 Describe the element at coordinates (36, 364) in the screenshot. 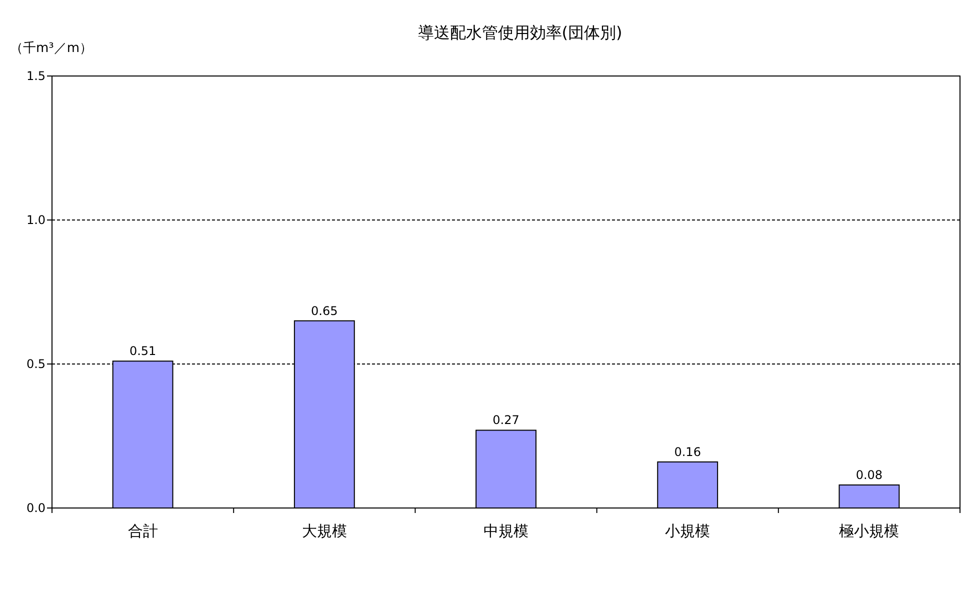

I see `y-tick-label: 0.5` at that location.